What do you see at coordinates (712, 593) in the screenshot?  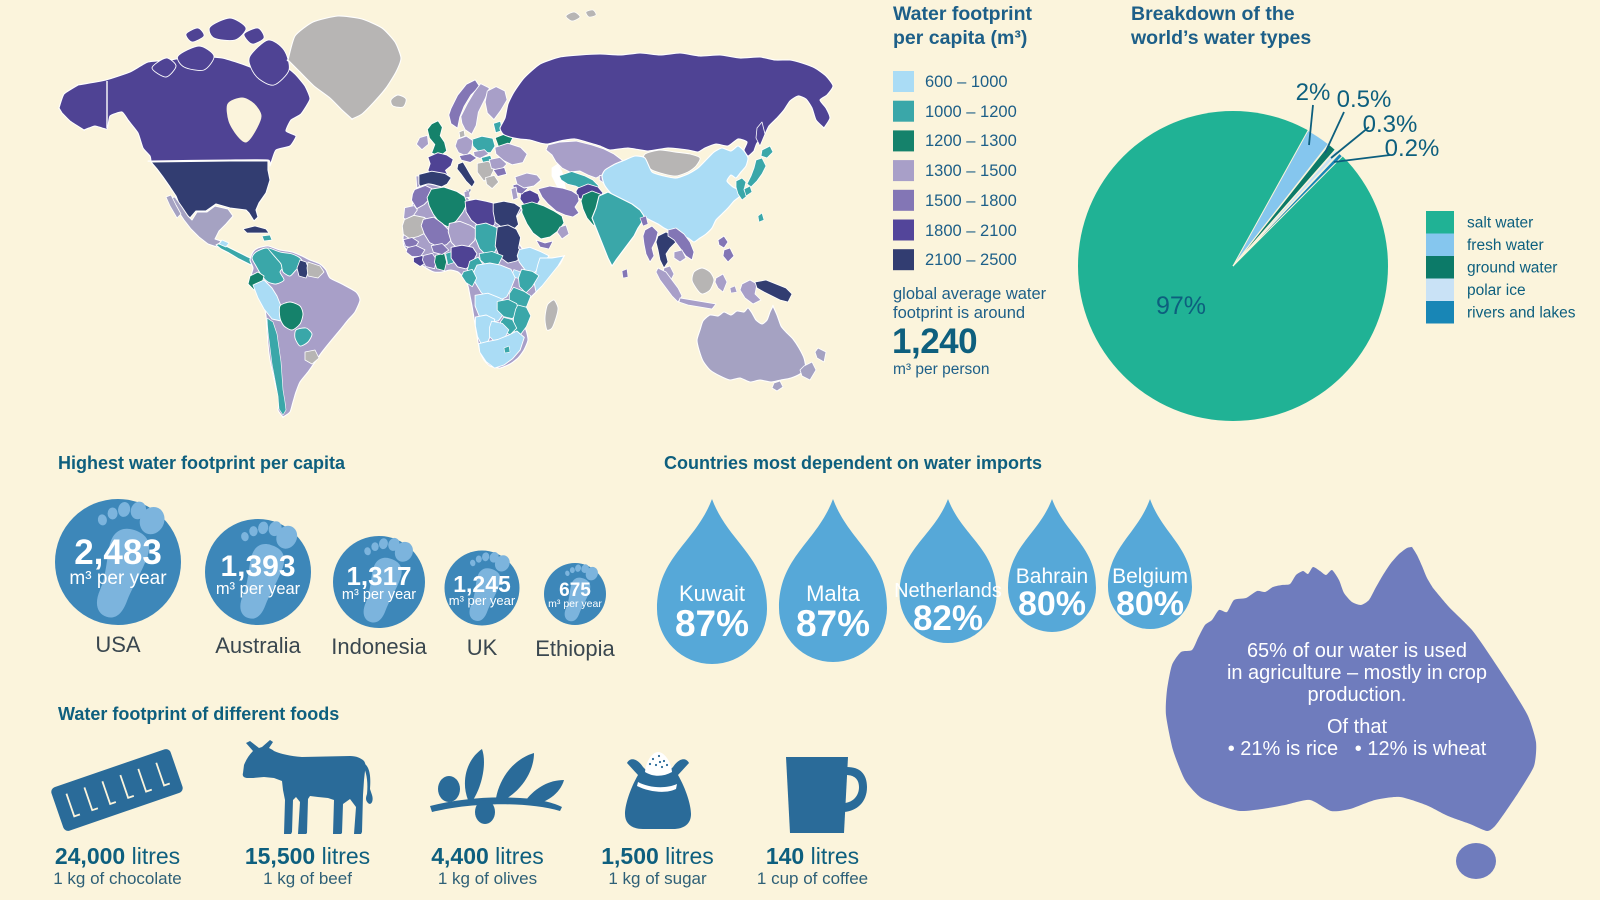 I see `svg-text: Kuwait` at bounding box center [712, 593].